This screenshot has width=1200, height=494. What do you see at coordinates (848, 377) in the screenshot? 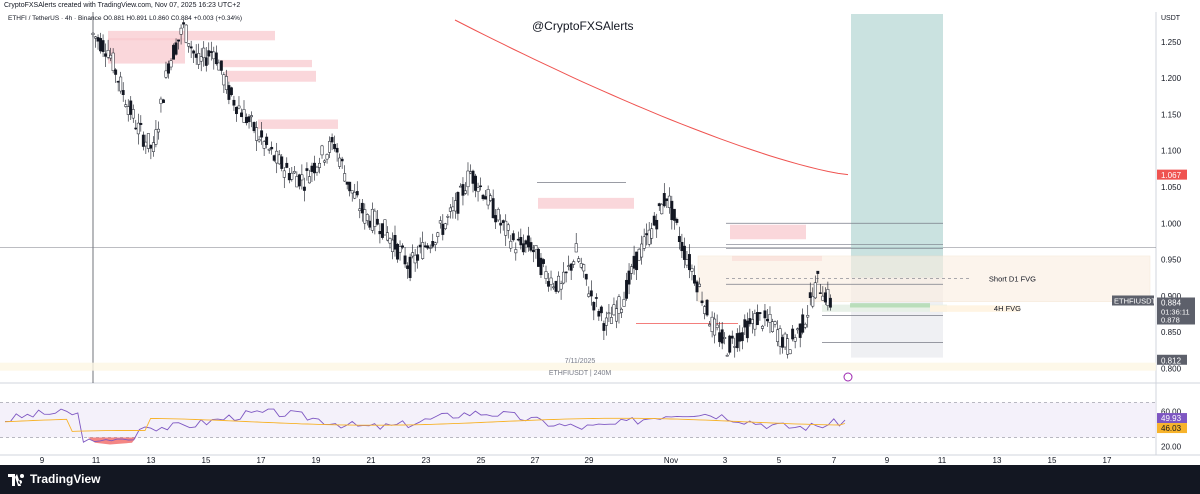
I see `event-marker-icon` at bounding box center [848, 377].